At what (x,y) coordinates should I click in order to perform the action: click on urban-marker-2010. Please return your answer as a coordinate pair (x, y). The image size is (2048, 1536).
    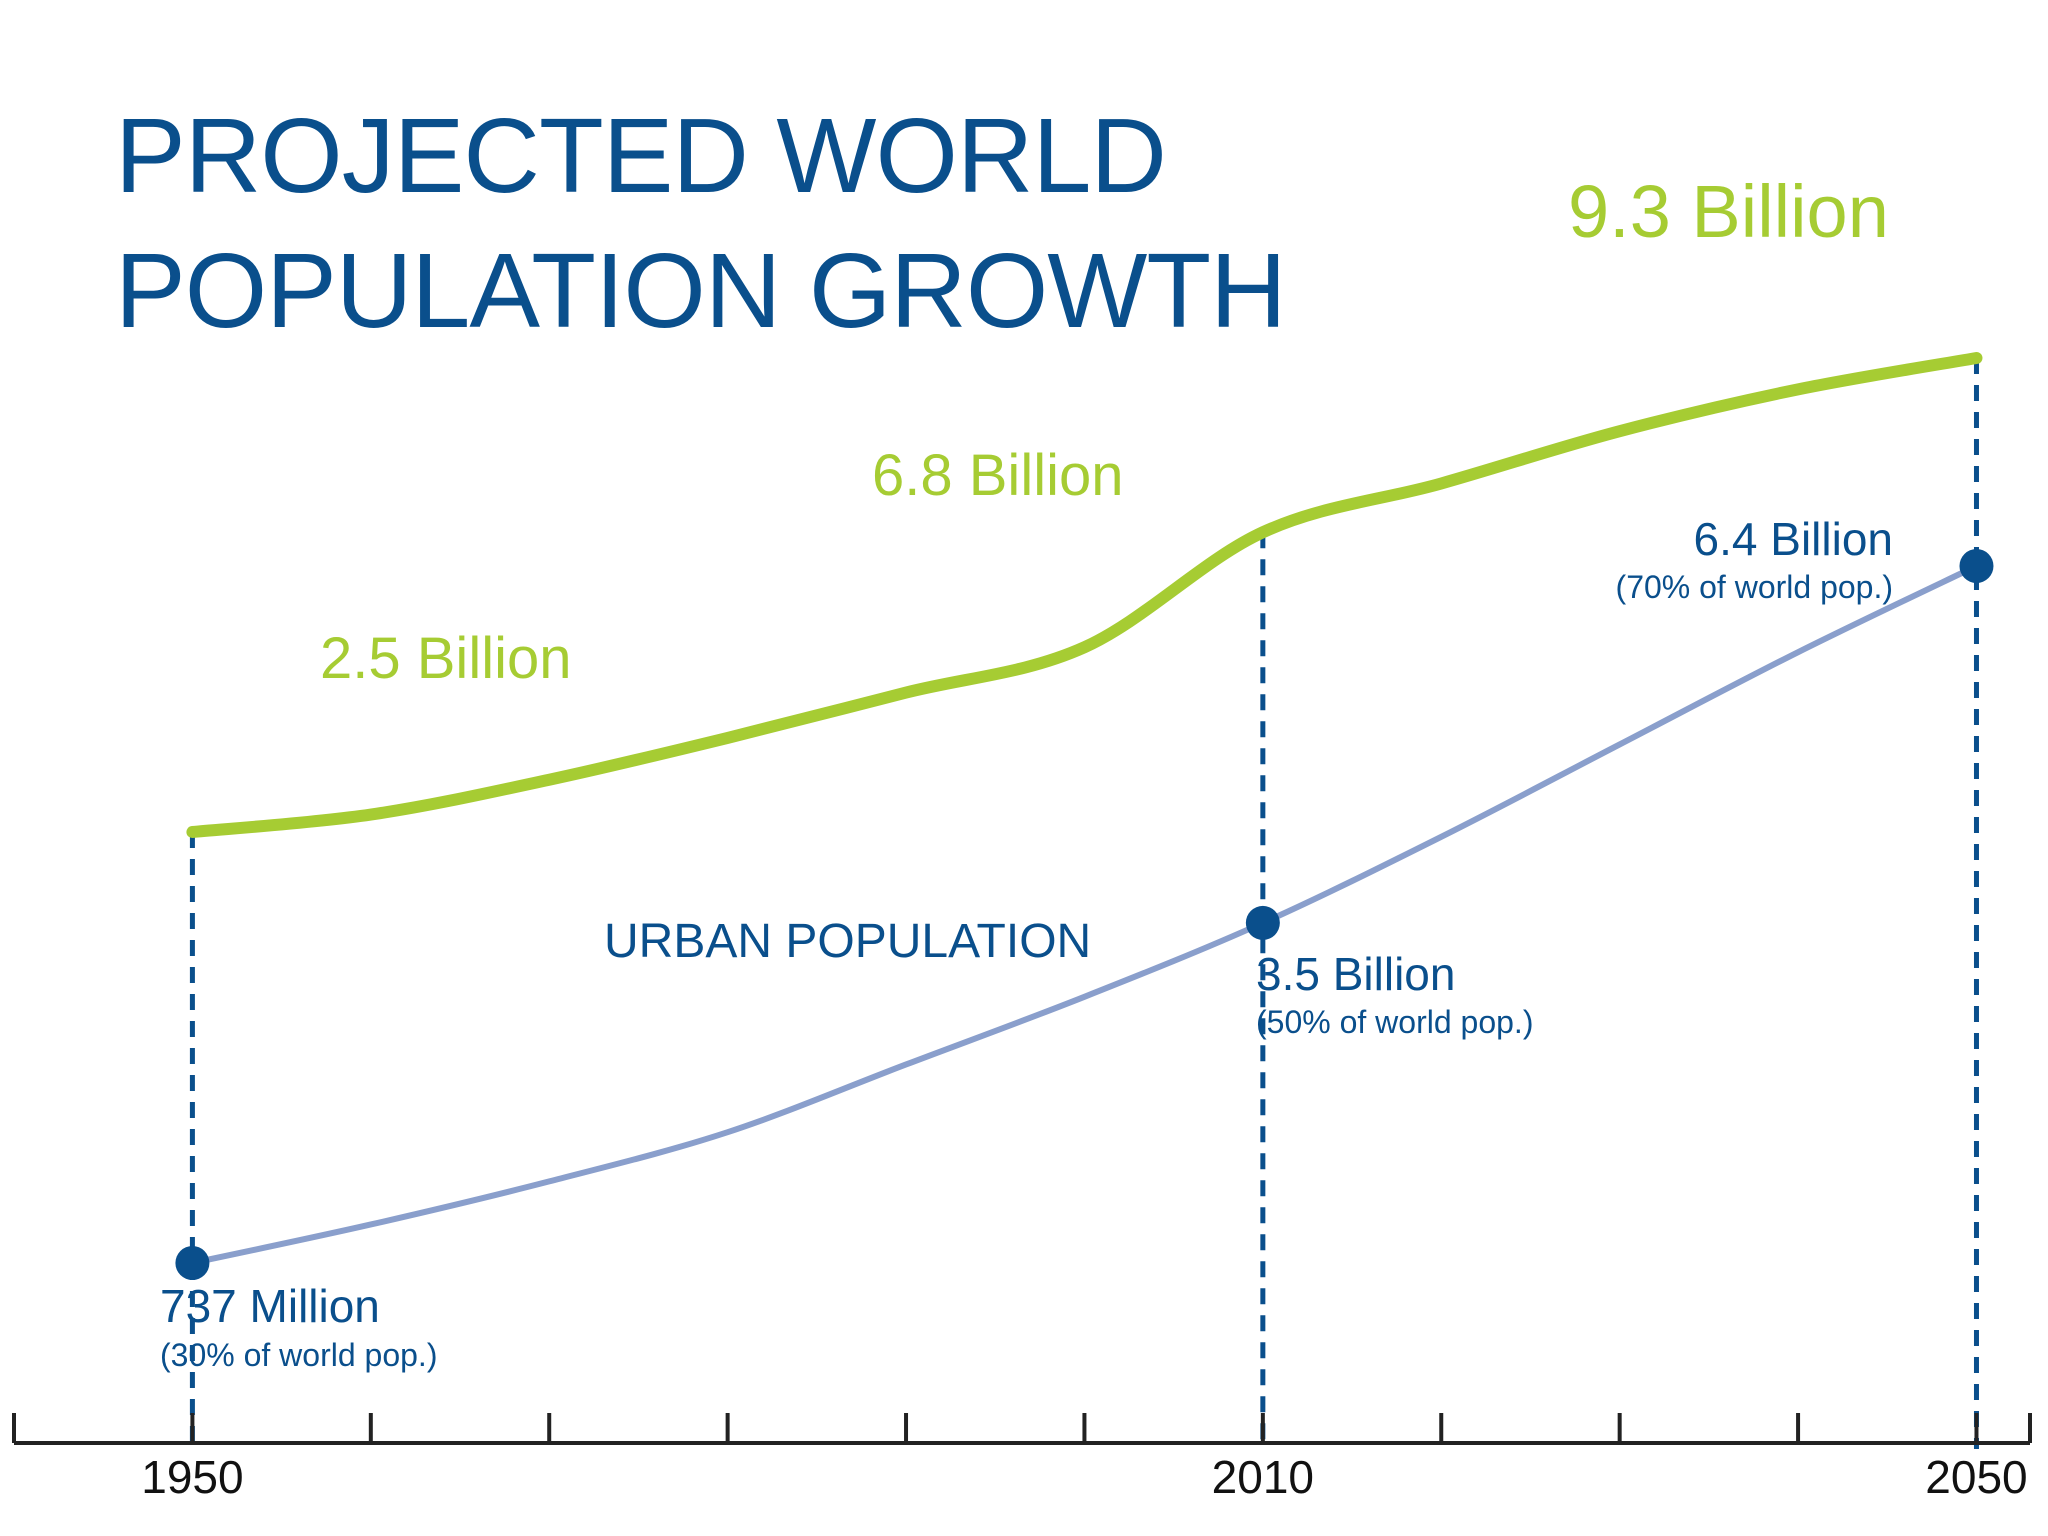
    Looking at the image, I should click on (1262, 922).